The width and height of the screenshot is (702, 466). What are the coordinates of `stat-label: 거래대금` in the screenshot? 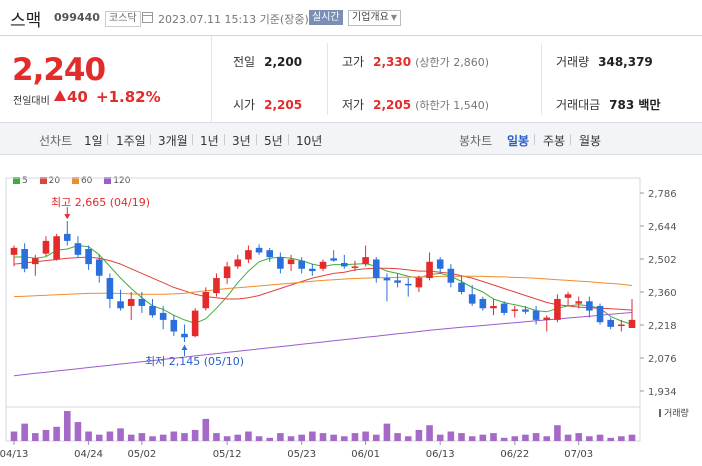 It's located at (578, 105).